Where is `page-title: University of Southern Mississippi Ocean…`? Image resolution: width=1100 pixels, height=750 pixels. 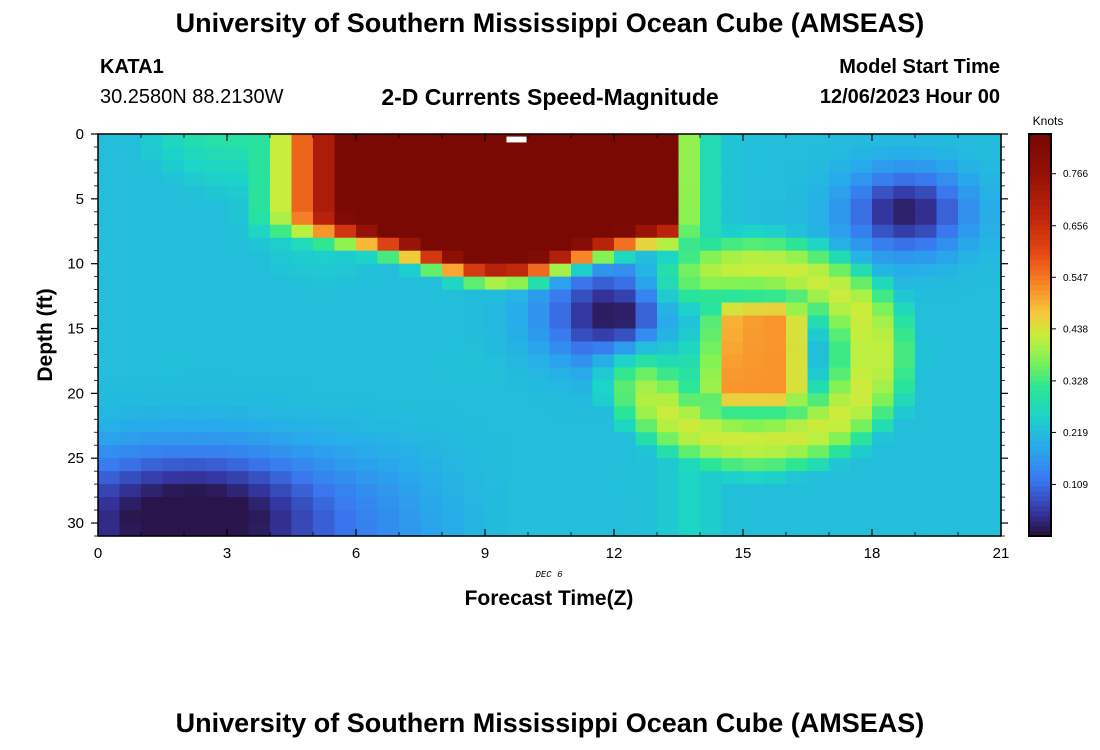
page-title: University of Southern Mississippi Ocean… is located at coordinates (550, 23).